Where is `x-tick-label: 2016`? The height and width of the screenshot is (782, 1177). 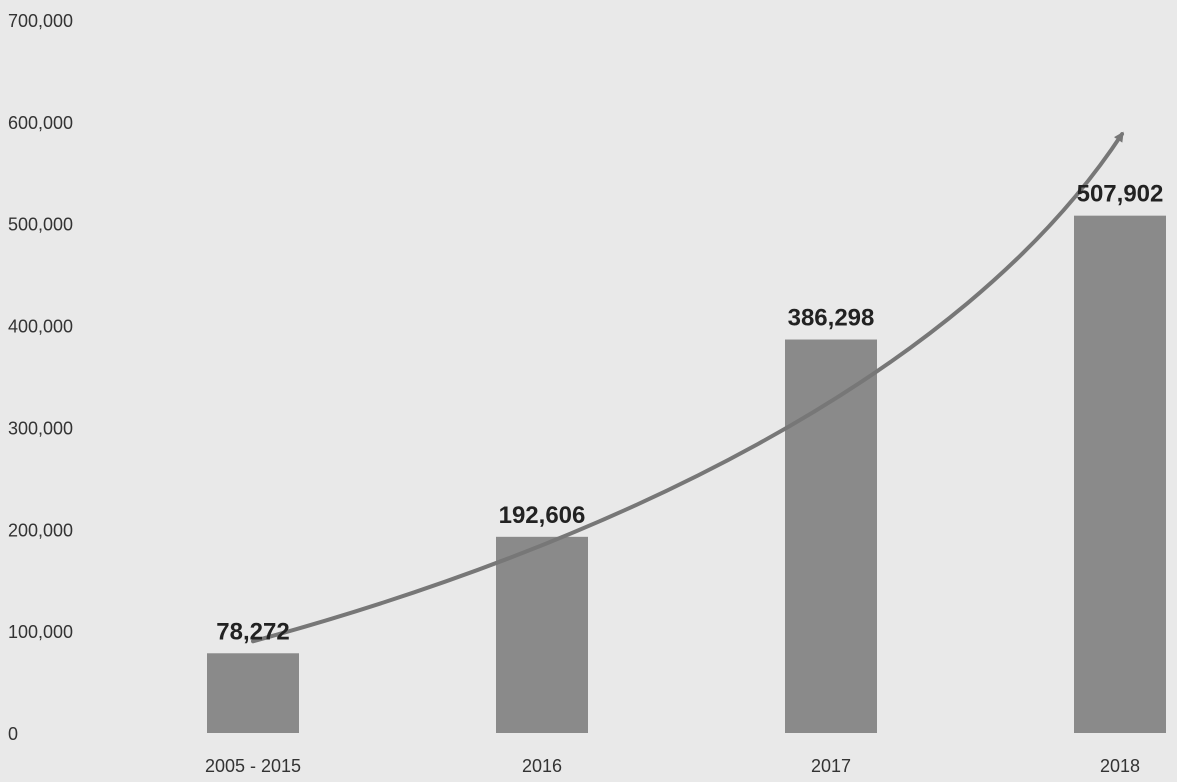
x-tick-label: 2016 is located at coordinates (542, 766).